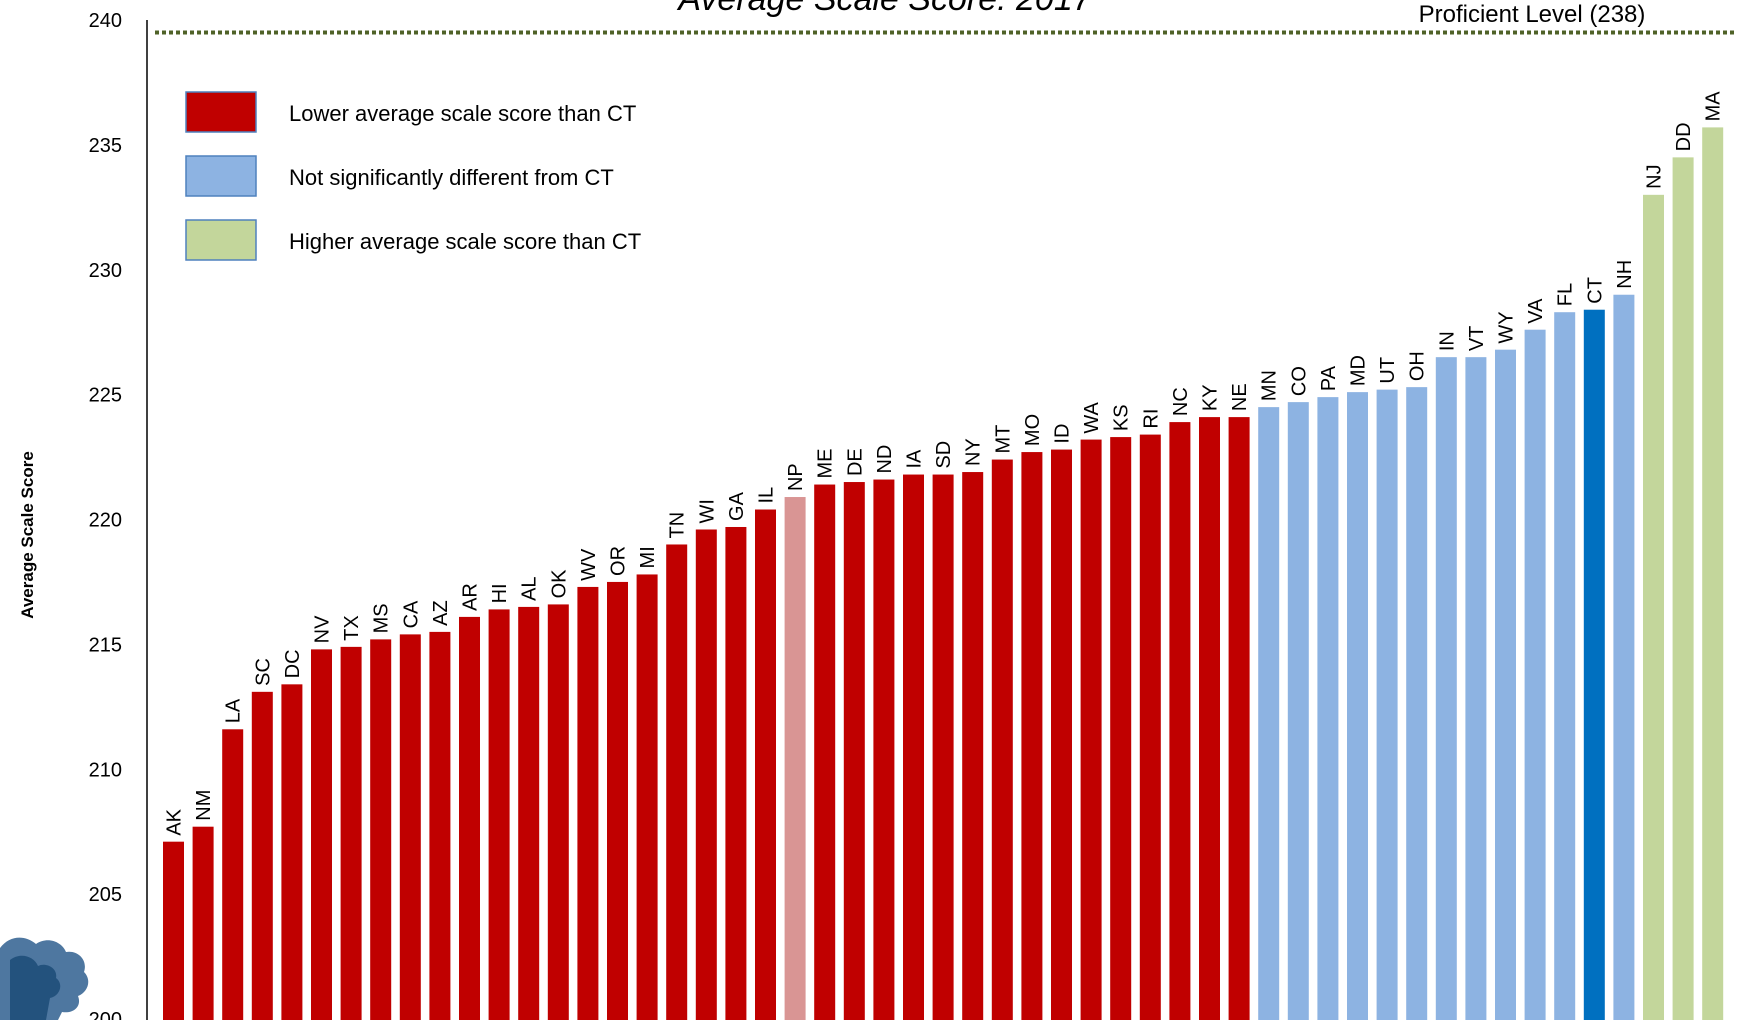 This screenshot has width=1737, height=1020. Describe the element at coordinates (105, 521) in the screenshot. I see `y-tick-label: 220` at that location.